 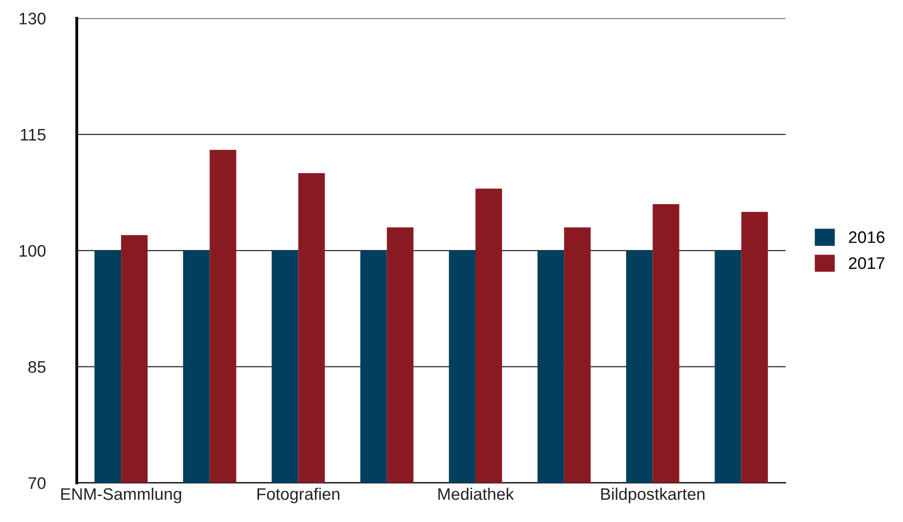 What do you see at coordinates (121, 496) in the screenshot?
I see `x-tick-label: ENM-Sammlung` at bounding box center [121, 496].